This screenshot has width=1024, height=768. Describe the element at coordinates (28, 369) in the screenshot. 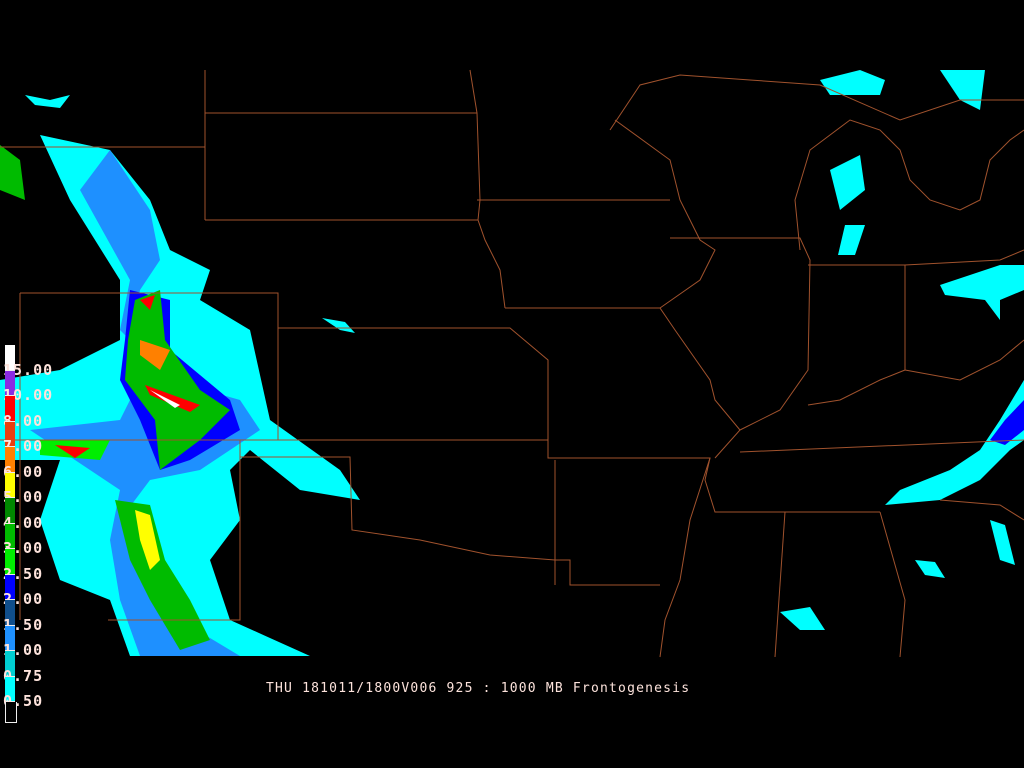

I see `legend-label: 15.00` at that location.